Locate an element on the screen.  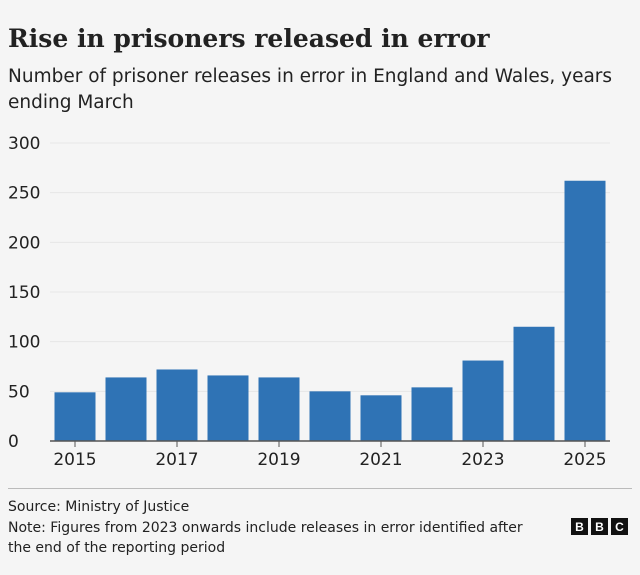
y-tick-label: 0 is located at coordinates (13, 442).